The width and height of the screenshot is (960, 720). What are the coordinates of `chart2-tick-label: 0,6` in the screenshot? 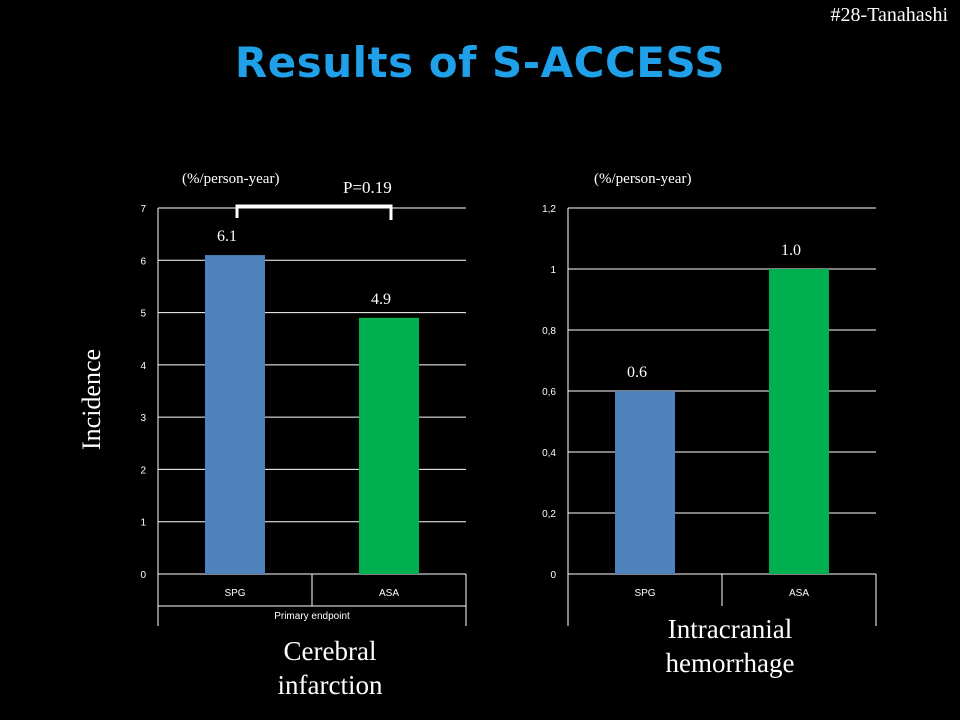 It's located at (549, 392).